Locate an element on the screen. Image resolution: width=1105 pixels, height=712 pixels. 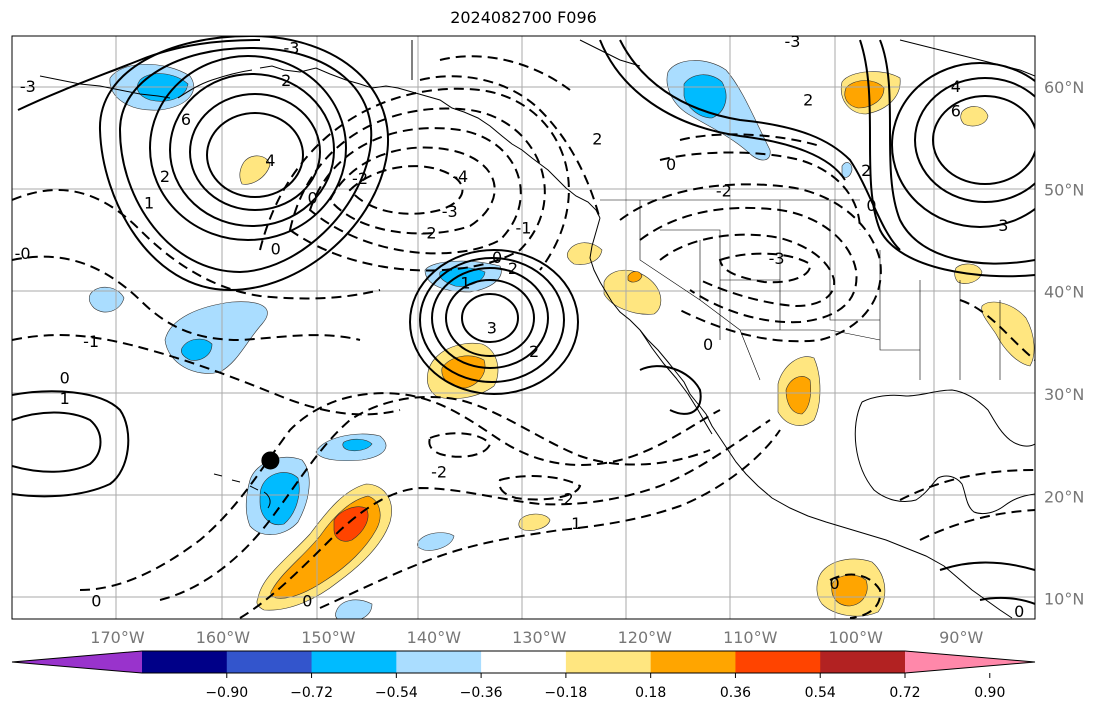
shade-yellow-55n is located at coordinates (974, 116).